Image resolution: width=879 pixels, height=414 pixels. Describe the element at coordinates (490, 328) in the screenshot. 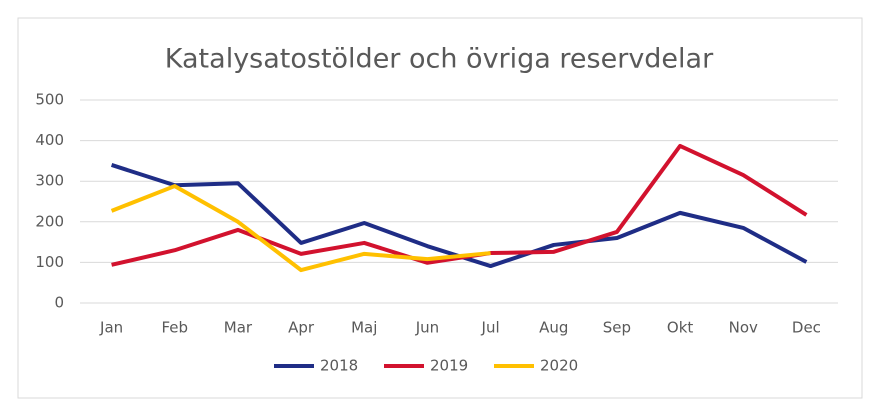

I see `x-tick-label: Jul` at that location.